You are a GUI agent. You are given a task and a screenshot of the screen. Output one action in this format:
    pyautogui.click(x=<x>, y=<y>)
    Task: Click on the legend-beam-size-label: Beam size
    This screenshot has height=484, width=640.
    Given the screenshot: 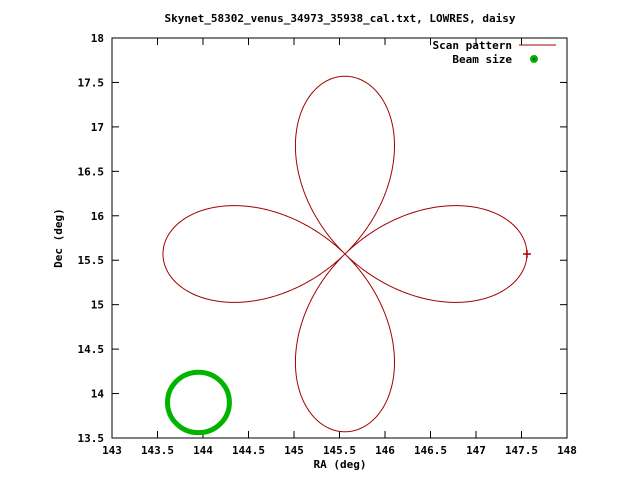 What is the action you would take?
    pyautogui.click(x=482, y=59)
    